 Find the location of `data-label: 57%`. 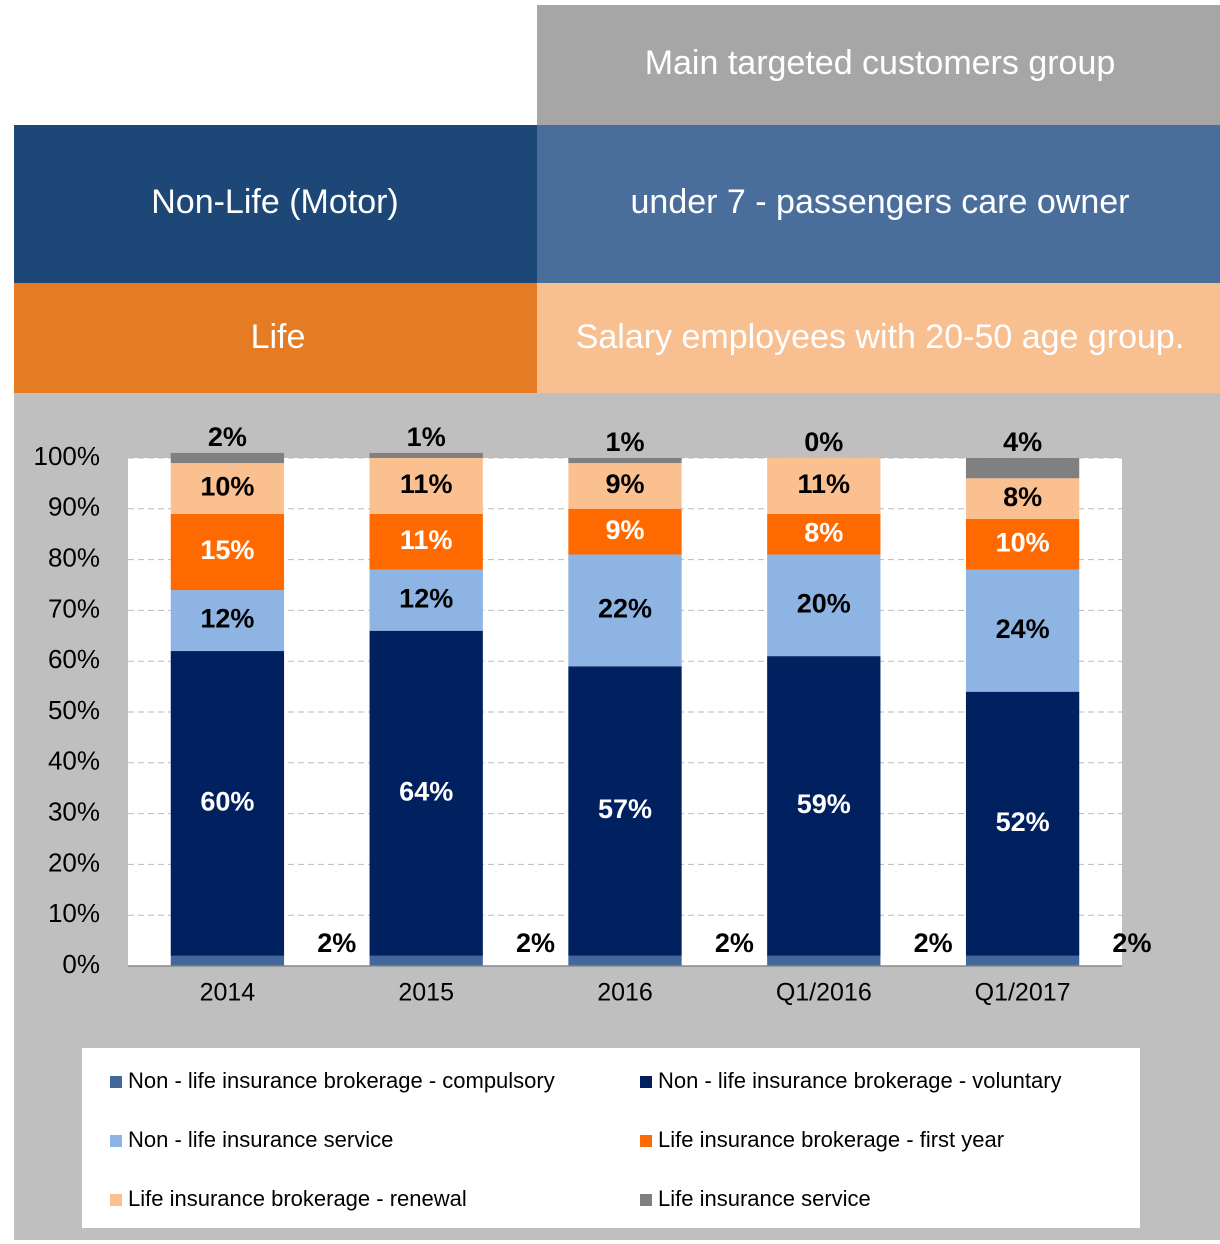

data-label: 57% is located at coordinates (625, 809).